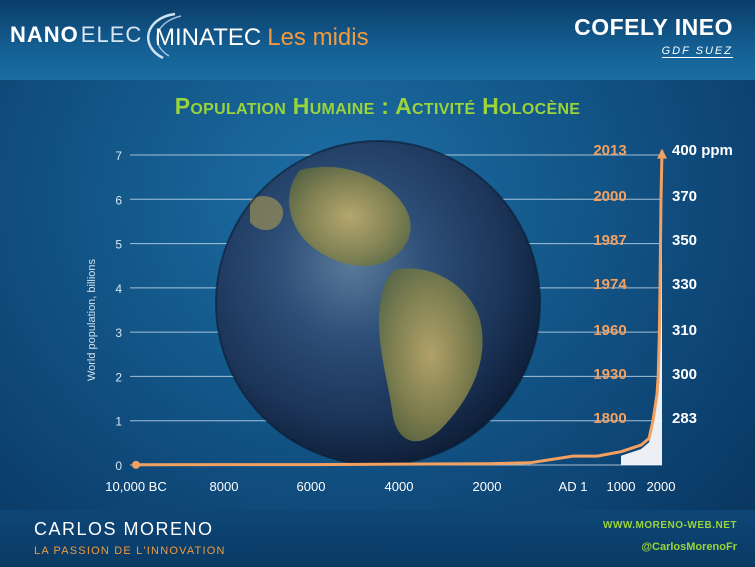  What do you see at coordinates (399, 486) in the screenshot?
I see `x-tick-label: 4000` at bounding box center [399, 486].